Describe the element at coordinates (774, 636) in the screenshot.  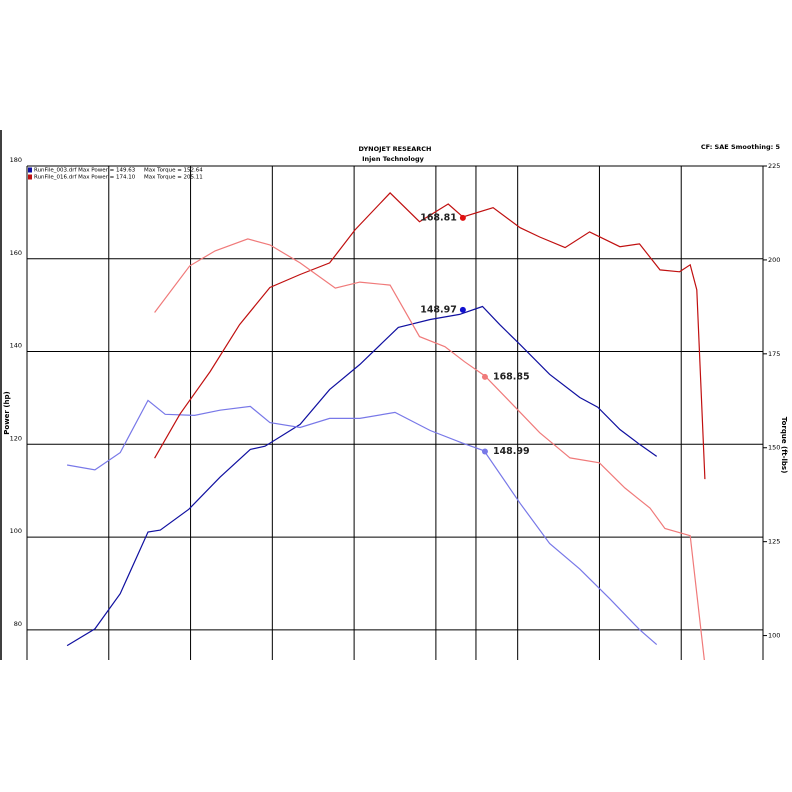
I see `y2-tick-label: 100` at that location.